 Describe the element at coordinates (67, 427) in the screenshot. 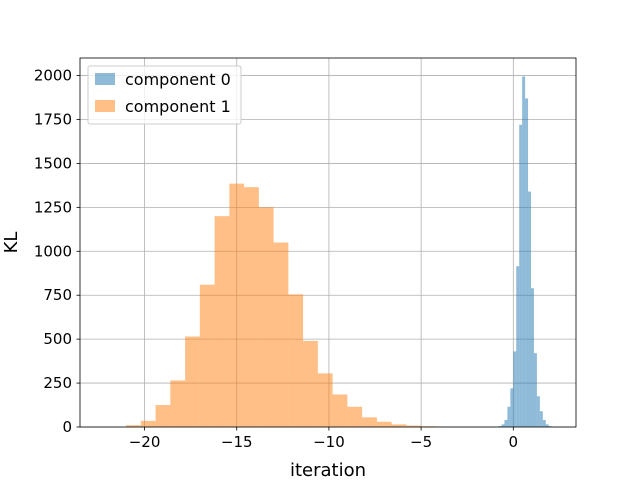

I see `y-tick-label: 0` at that location.